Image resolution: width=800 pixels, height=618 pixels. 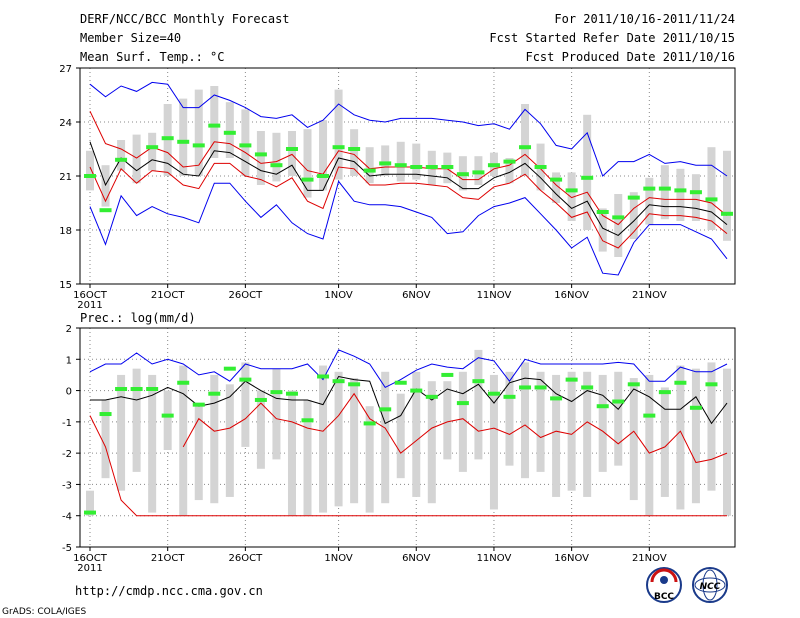 I want to click on series-max, so click(x=408, y=129).